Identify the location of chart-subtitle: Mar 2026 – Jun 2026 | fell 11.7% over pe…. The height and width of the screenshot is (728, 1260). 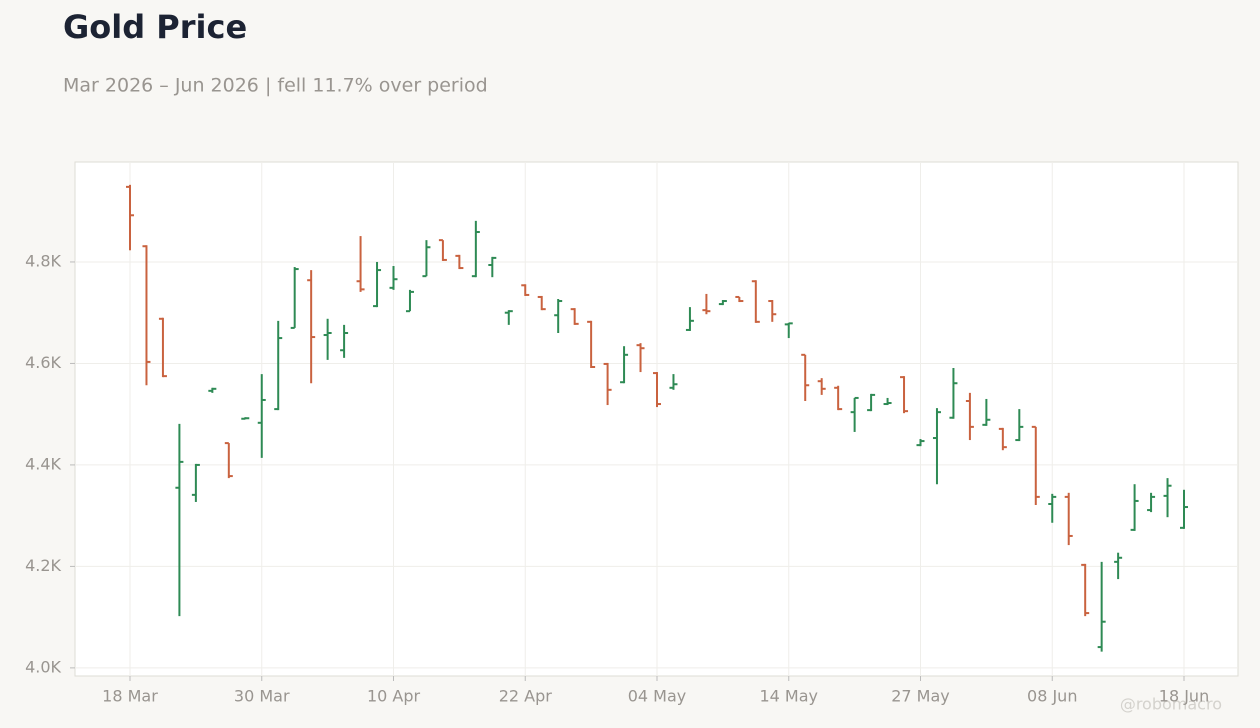
(275, 86).